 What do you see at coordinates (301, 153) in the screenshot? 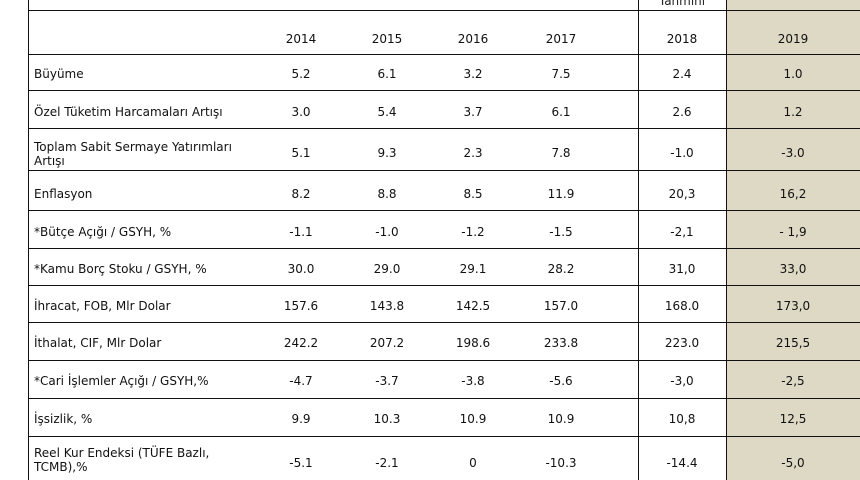
I see `value-cell: 5.1` at bounding box center [301, 153].